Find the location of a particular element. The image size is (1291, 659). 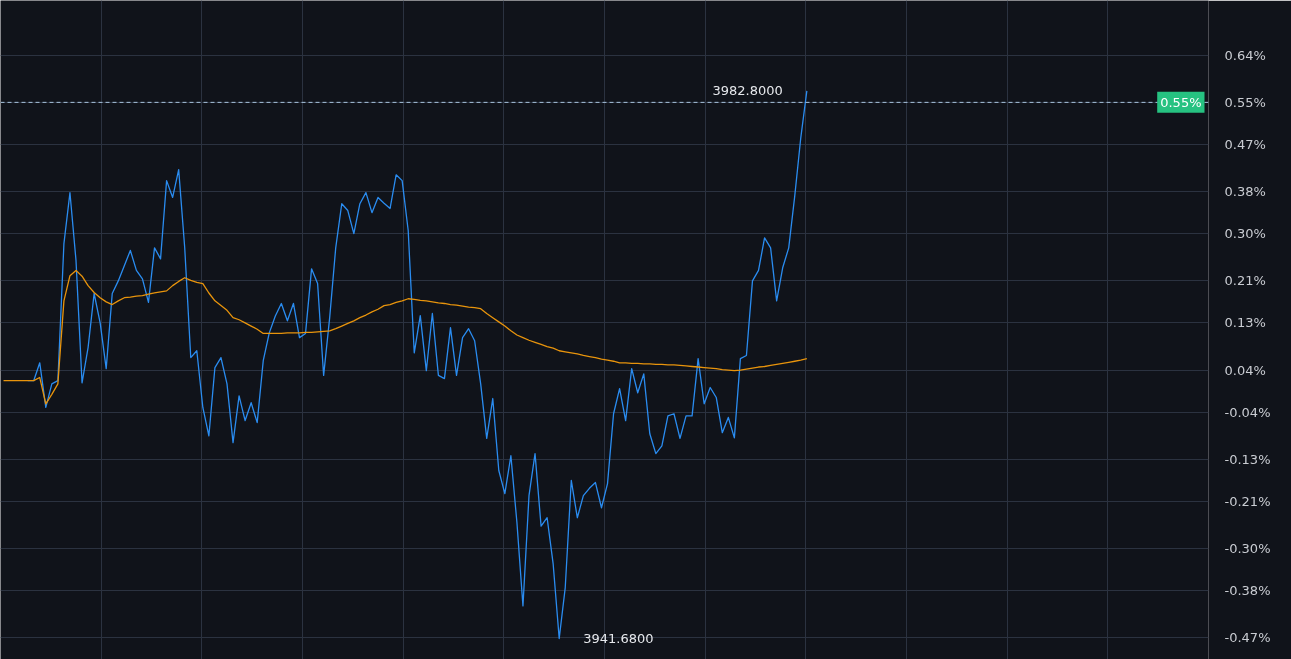

y-tick-label: 0.21% is located at coordinates (1245, 281).